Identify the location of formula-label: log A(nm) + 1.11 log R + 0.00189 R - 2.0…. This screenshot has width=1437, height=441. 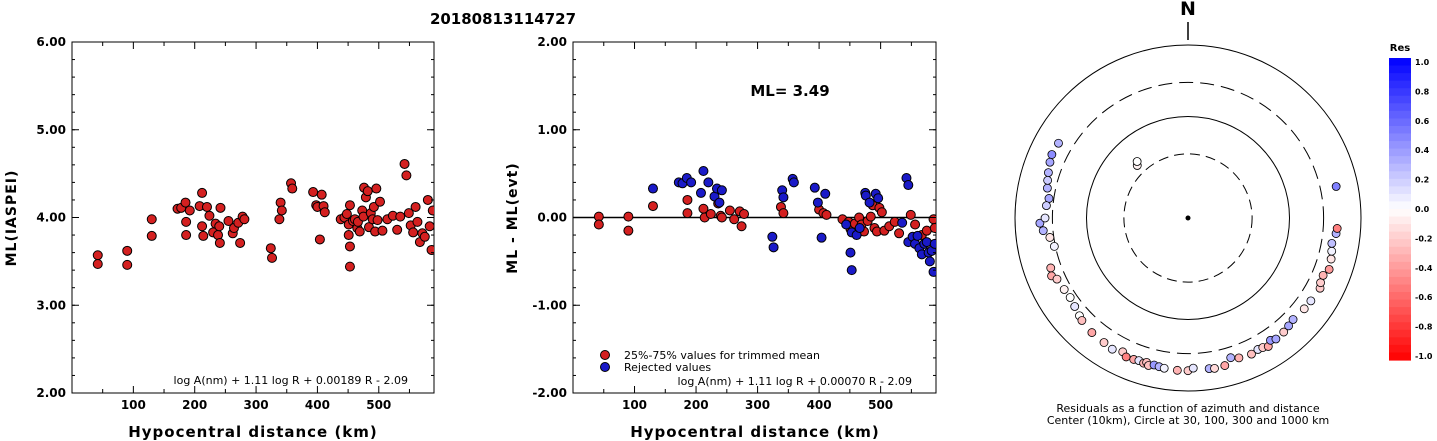
(291, 380).